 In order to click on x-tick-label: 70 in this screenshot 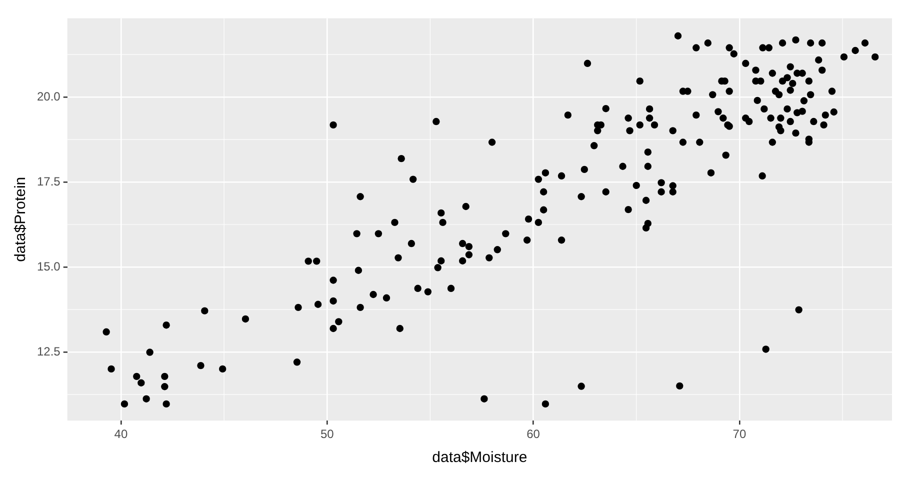, I will do `click(739, 434)`.